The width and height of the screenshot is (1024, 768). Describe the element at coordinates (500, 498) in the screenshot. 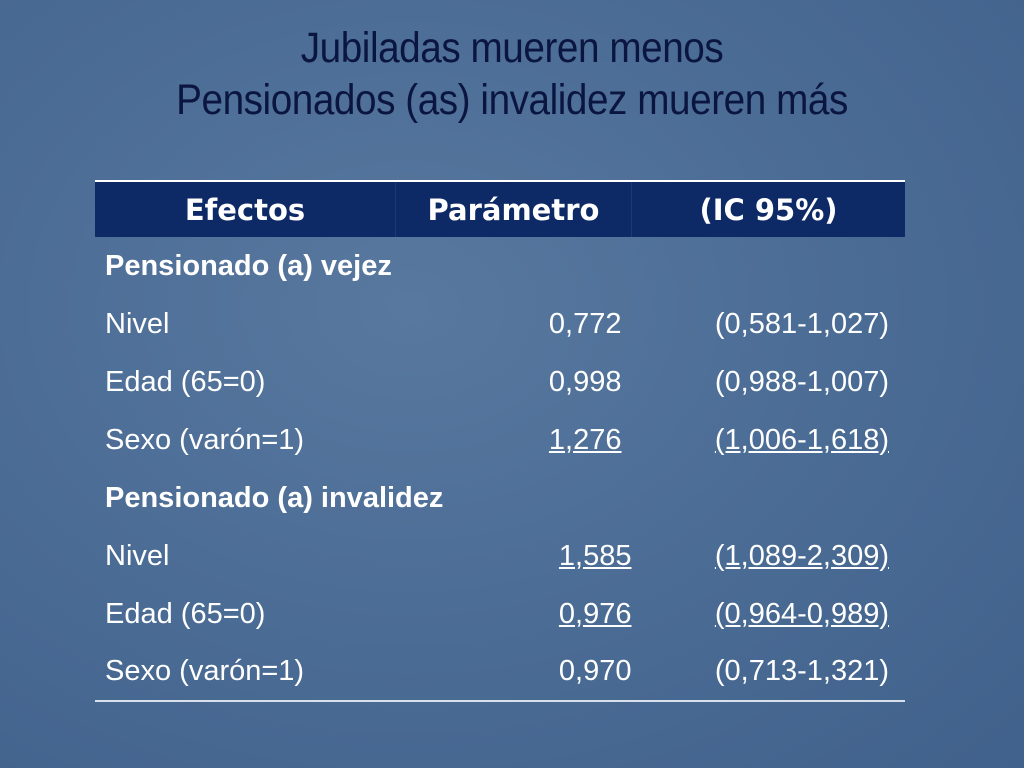

I see `section-row: Pensionado (a) invalidez` at that location.